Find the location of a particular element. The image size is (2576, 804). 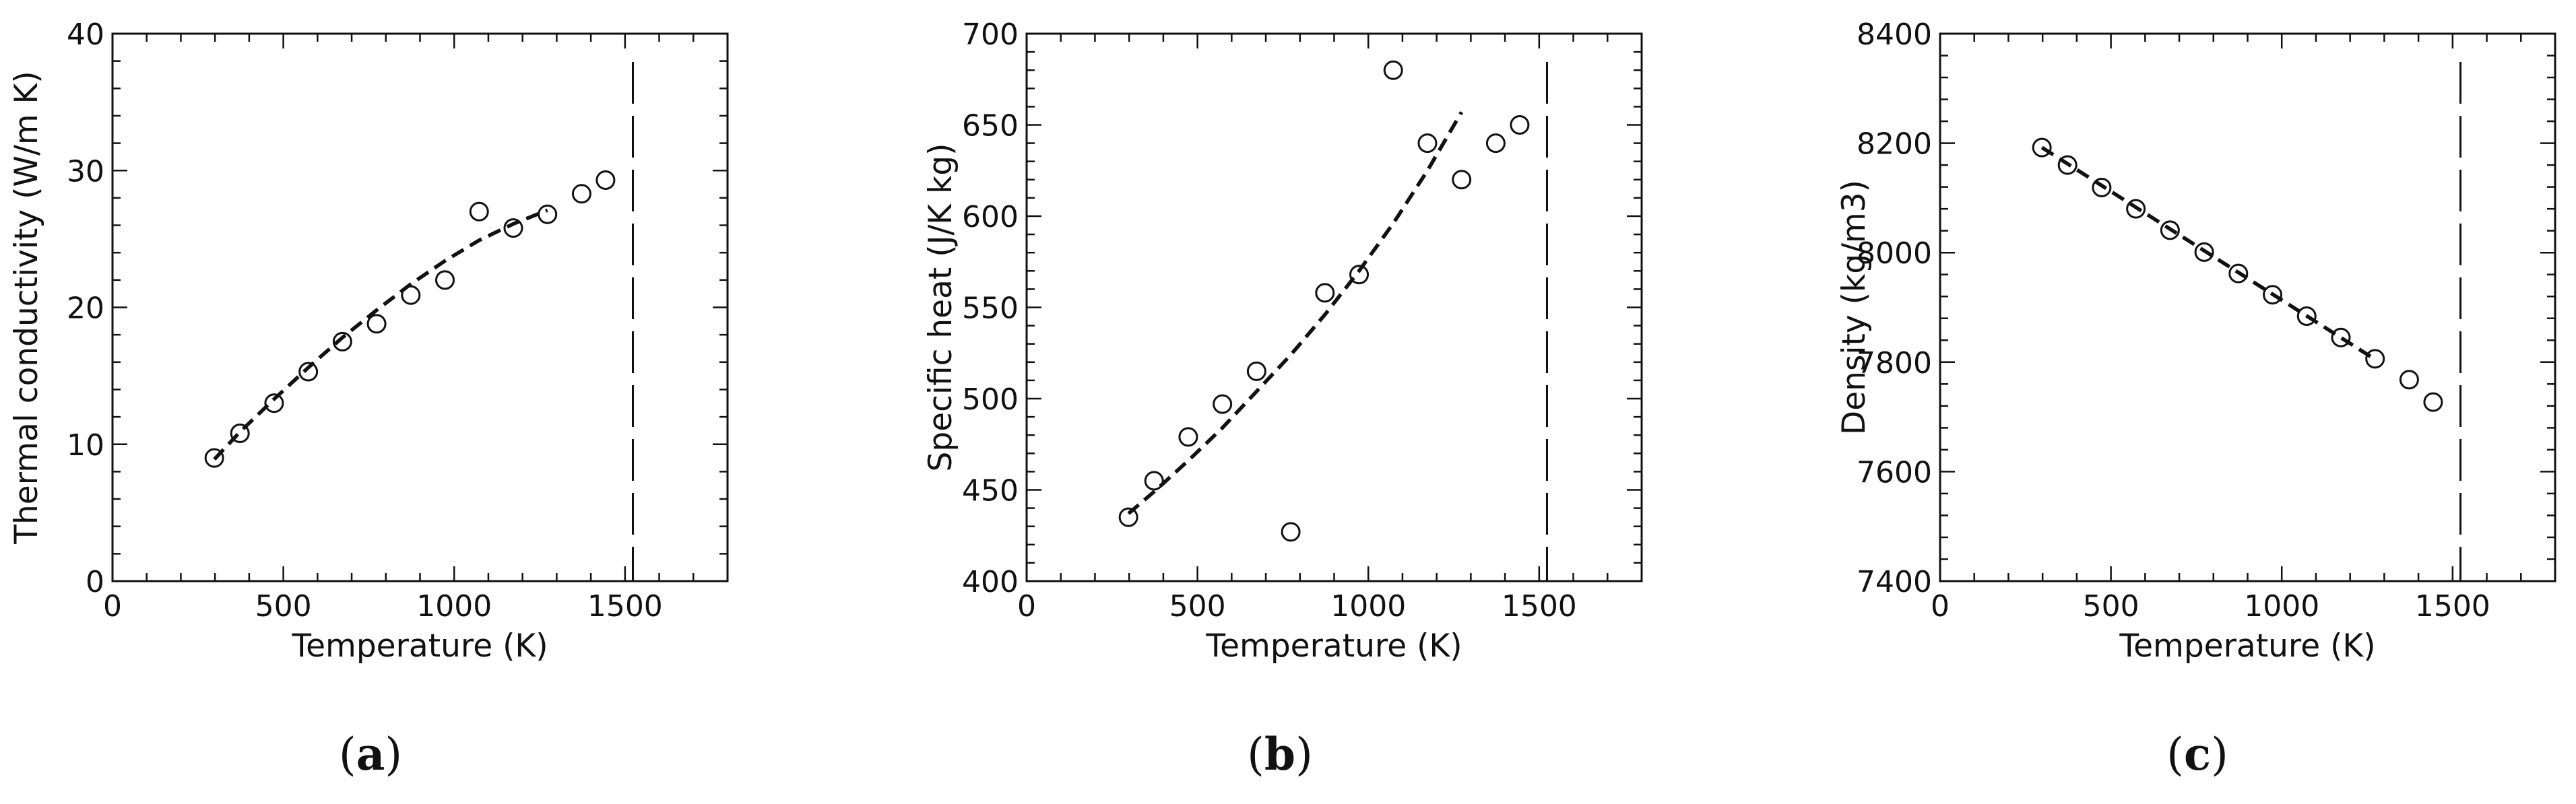

y-tick-label: 650 is located at coordinates (990, 126).